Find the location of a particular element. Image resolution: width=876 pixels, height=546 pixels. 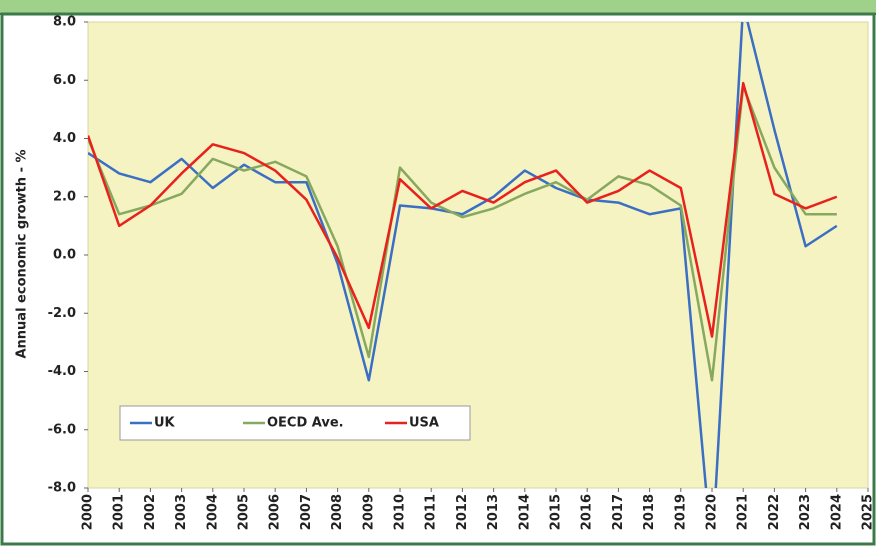

legend-label: USA is located at coordinates (424, 423).